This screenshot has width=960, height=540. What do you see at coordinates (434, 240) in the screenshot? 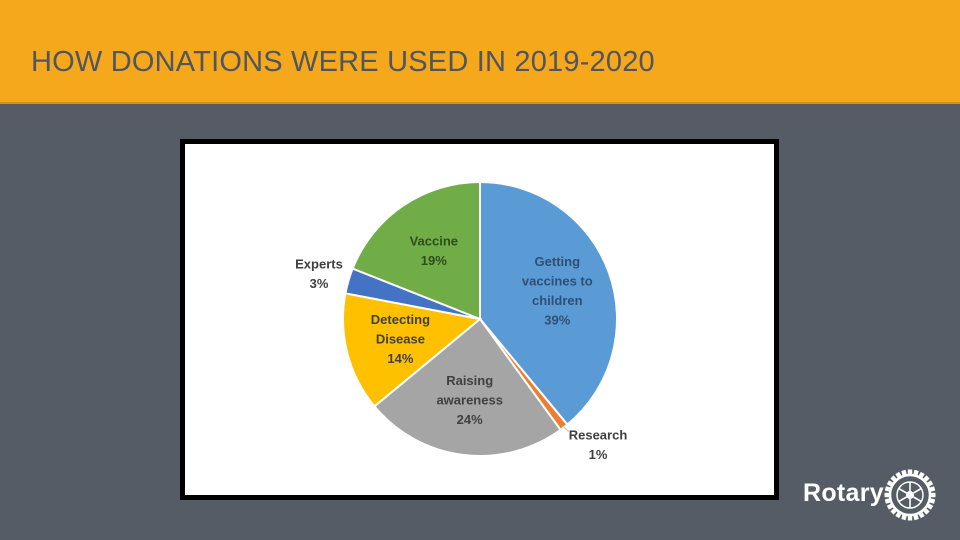
I see `slice-name-label: Vaccine` at bounding box center [434, 240].